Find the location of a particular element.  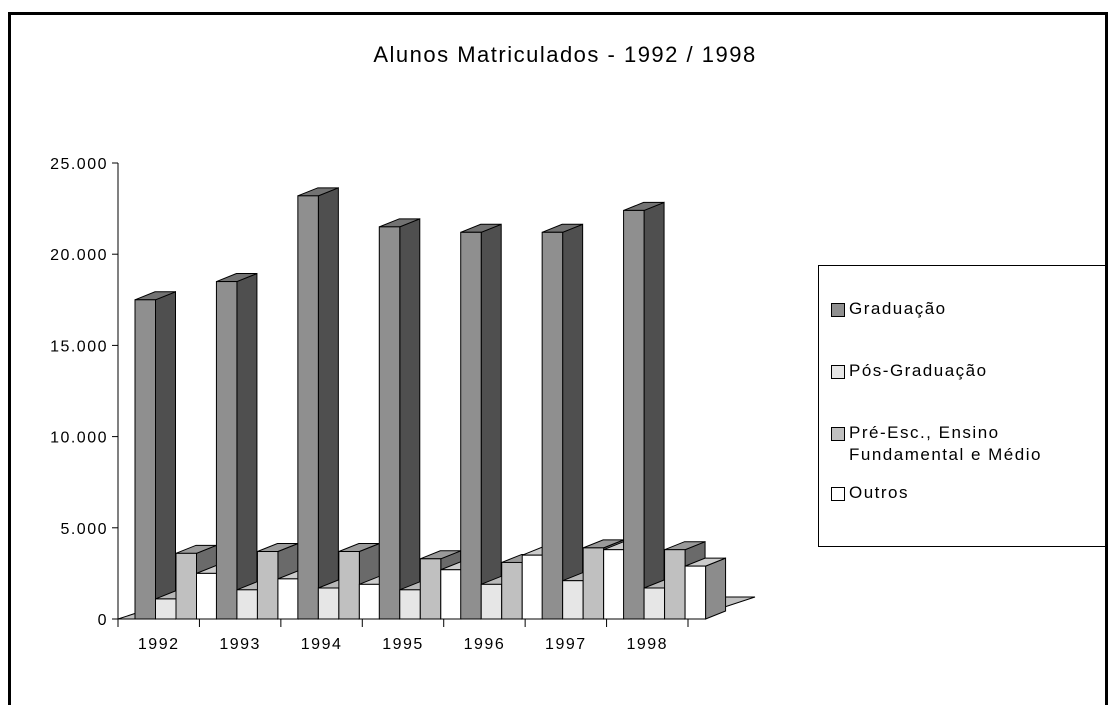

x-tick-label: 1998 is located at coordinates (647, 644).